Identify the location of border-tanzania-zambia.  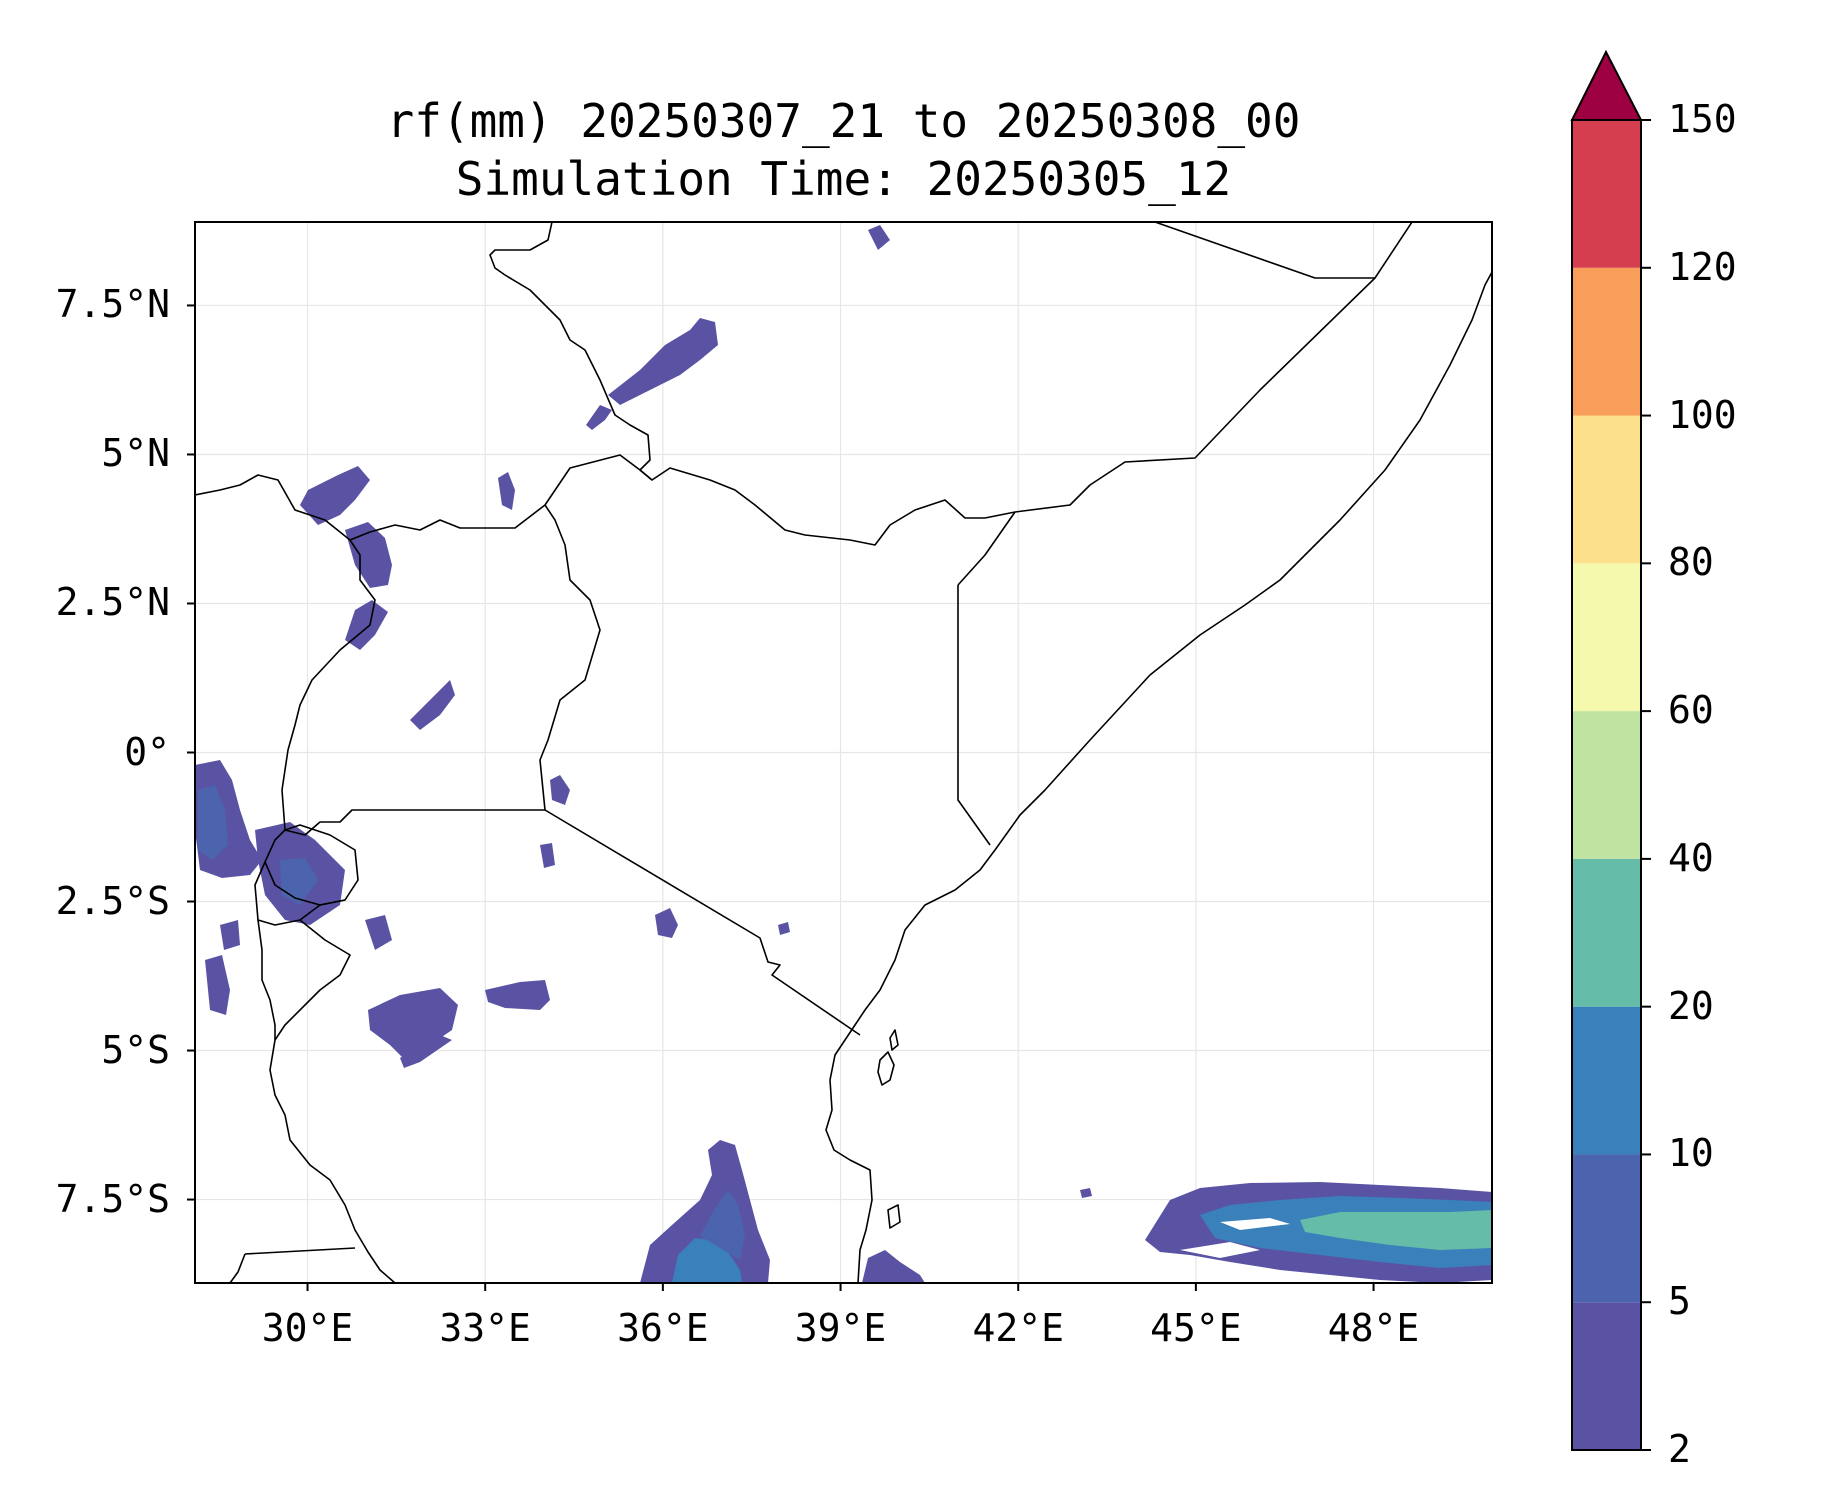
(332, 1161).